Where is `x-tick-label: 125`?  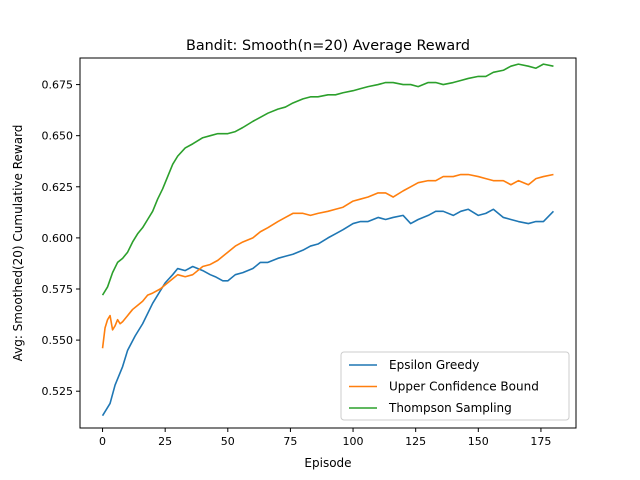
x-tick-label: 125 is located at coordinates (415, 441).